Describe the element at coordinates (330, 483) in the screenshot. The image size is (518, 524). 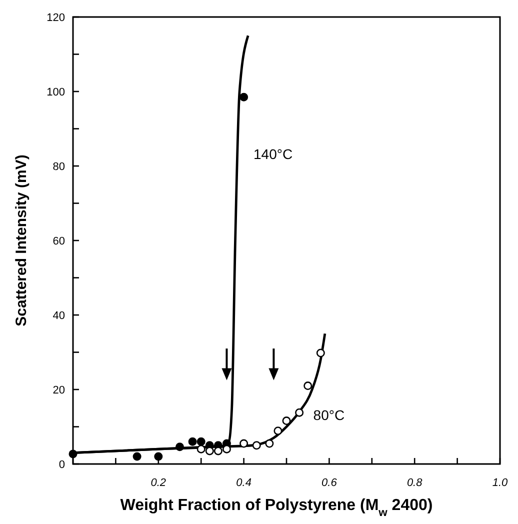
I see `x-tick-label: 0.6` at that location.